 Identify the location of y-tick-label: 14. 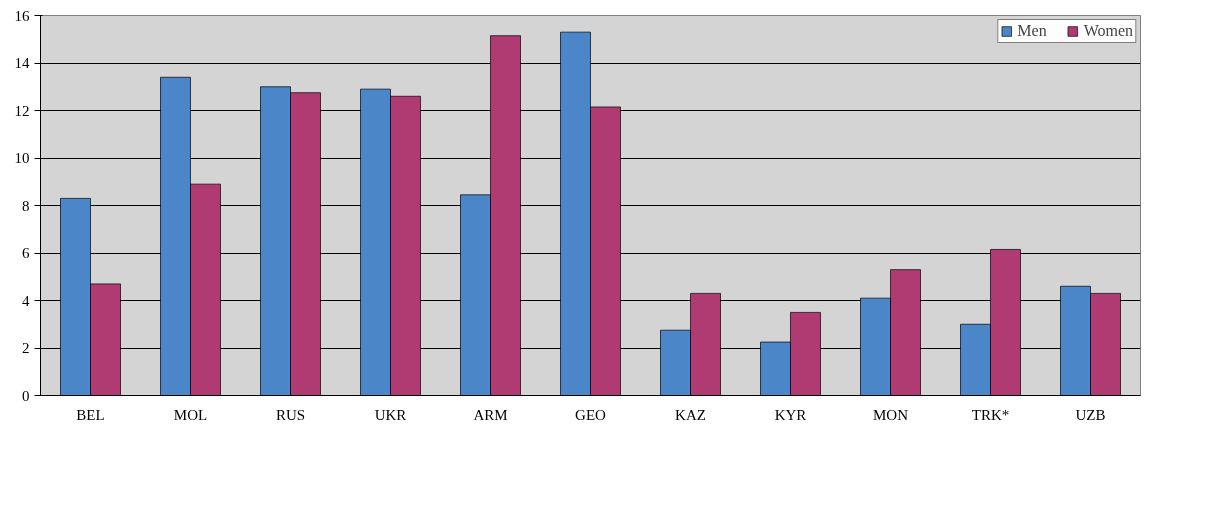
(22, 63).